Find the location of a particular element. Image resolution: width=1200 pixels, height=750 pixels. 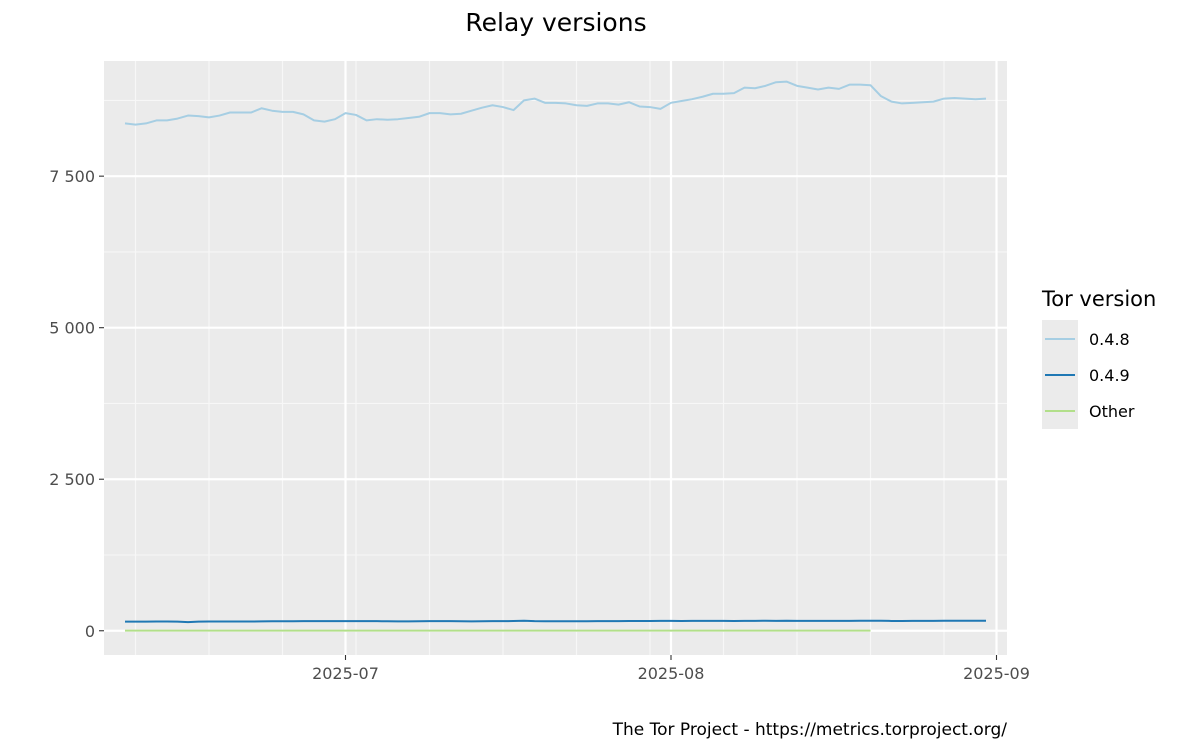

x-axis: 2025-07 2025-08 2025-09 is located at coordinates (671, 669).